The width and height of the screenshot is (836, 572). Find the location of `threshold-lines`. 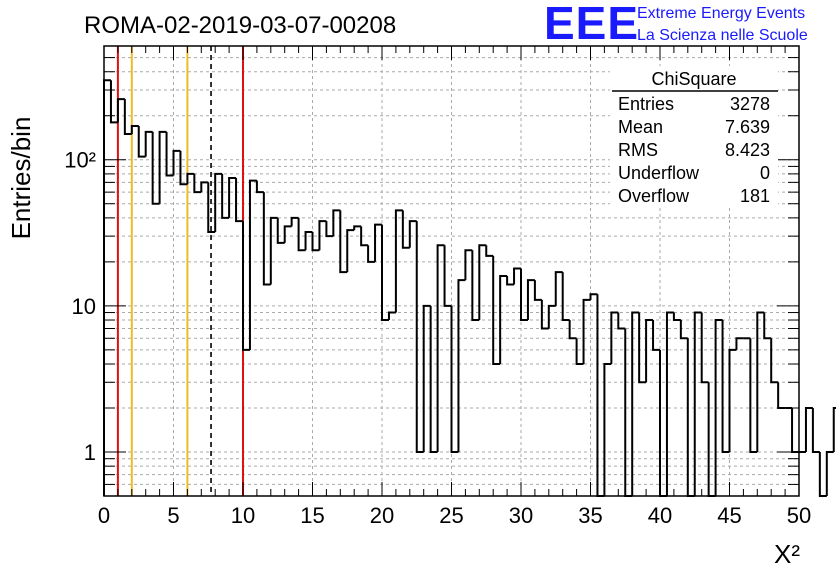

threshold-lines is located at coordinates (180, 271).